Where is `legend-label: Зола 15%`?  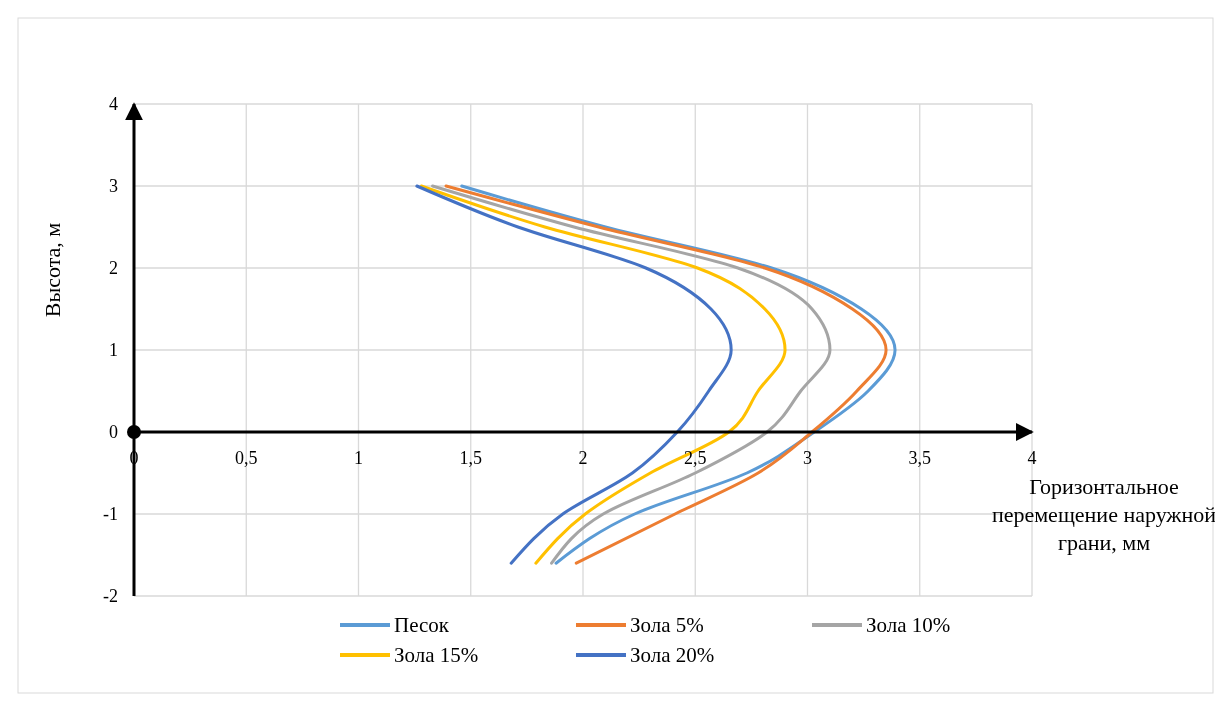 legend-label: Зола 15% is located at coordinates (436, 655).